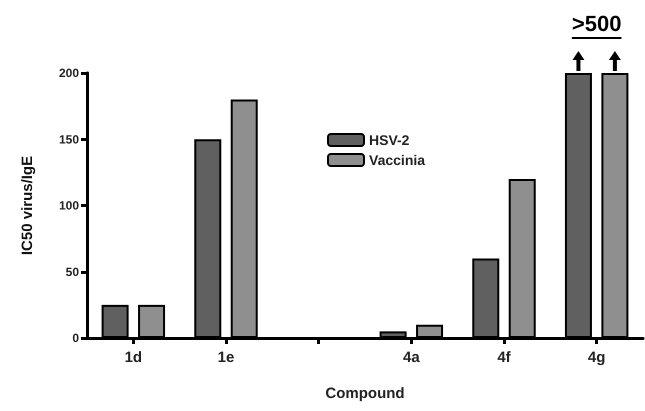  Describe the element at coordinates (365, 393) in the screenshot. I see `x-axis-title: Compound` at that location.